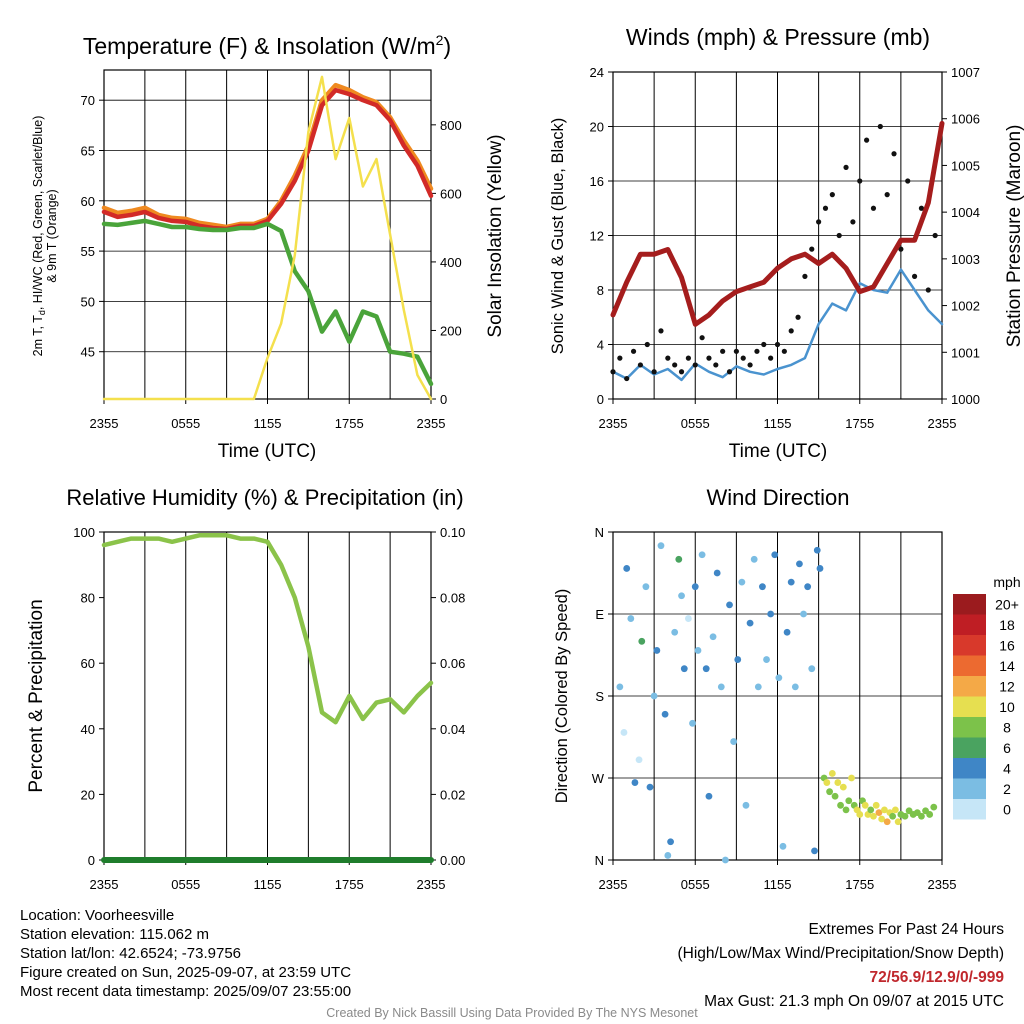 The image size is (1024, 1024). I want to click on station-pressure-line, so click(777, 223).